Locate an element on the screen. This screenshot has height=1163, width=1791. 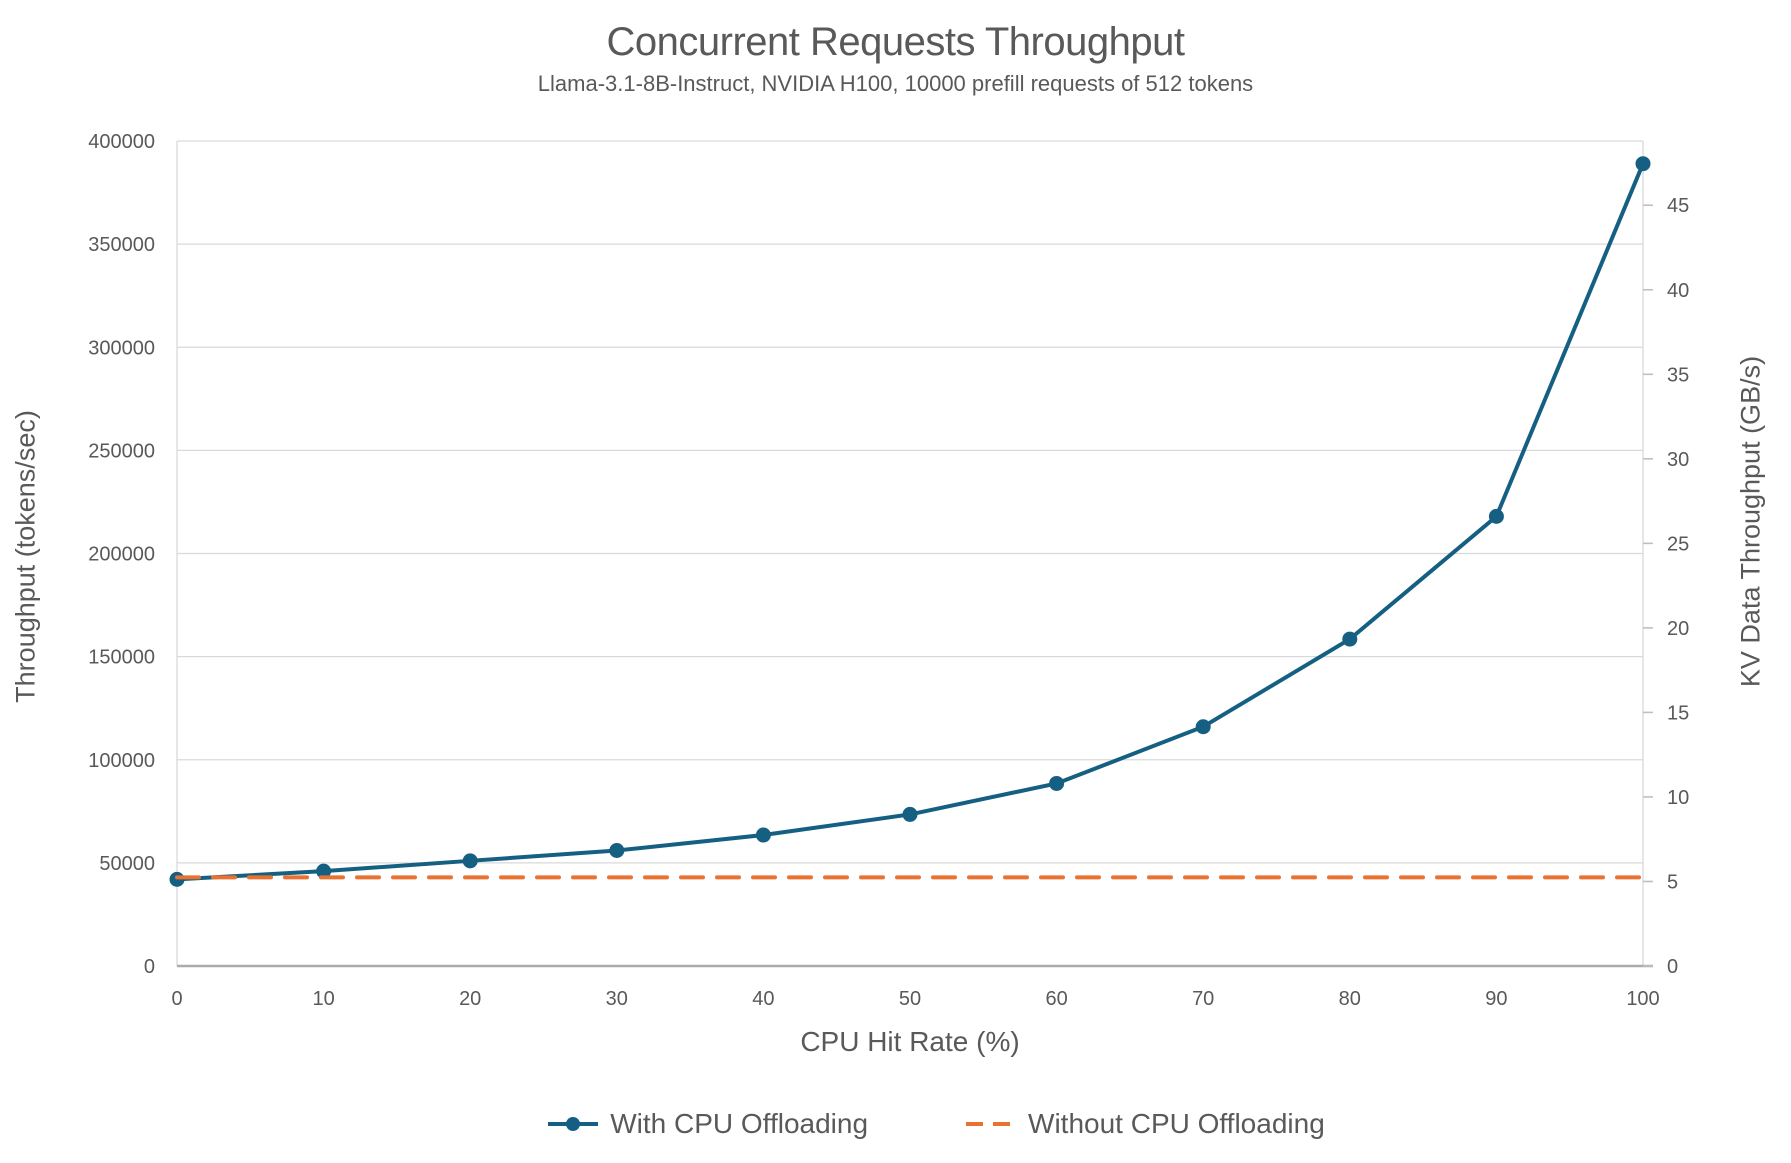
legend-label: Without CPU Offloading is located at coordinates (1176, 1123).